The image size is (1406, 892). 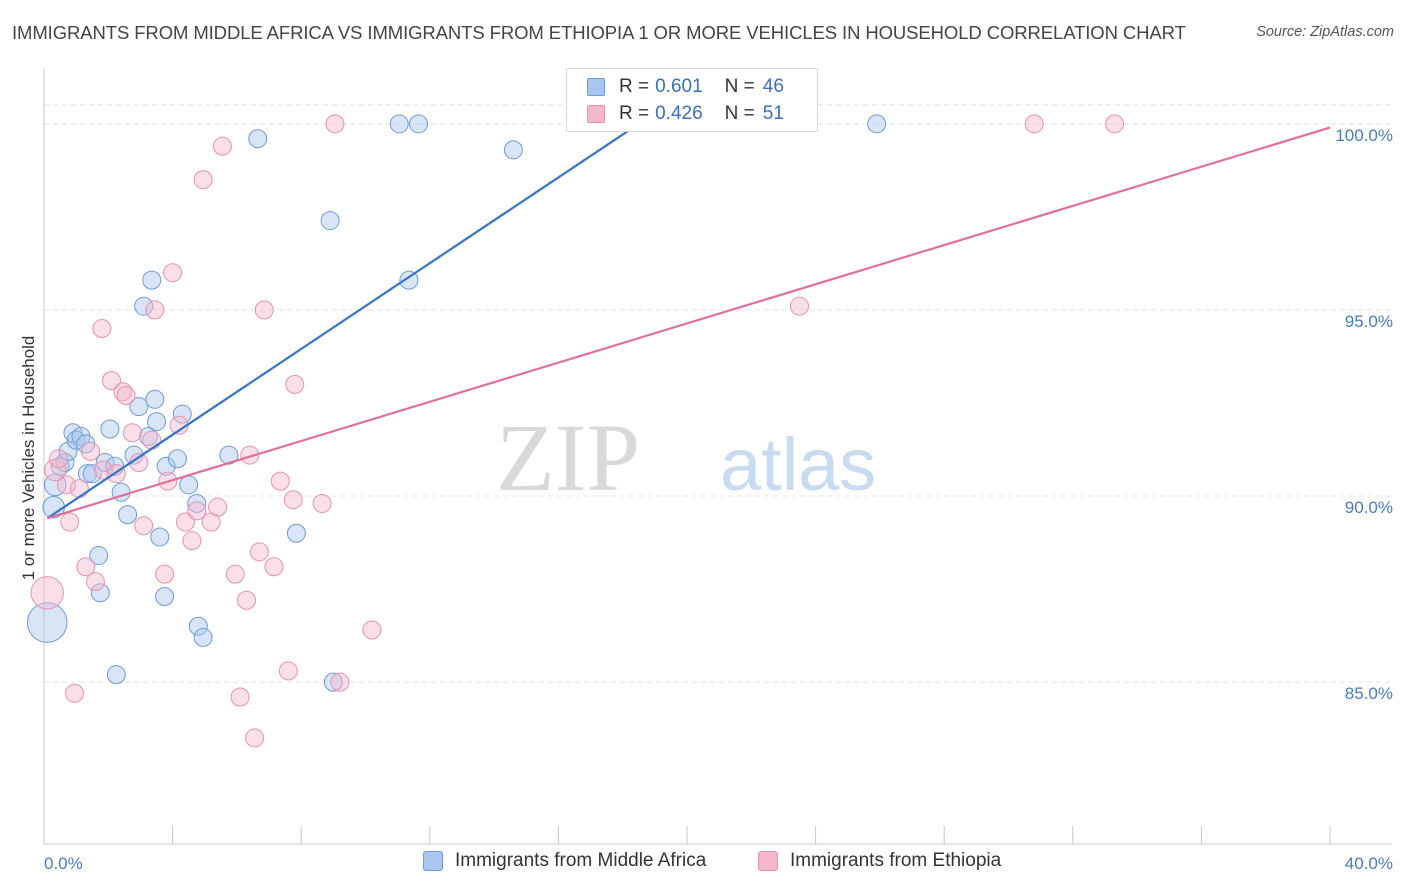 I want to click on x-tick-label-start: 0.0%, so click(x=63, y=863).